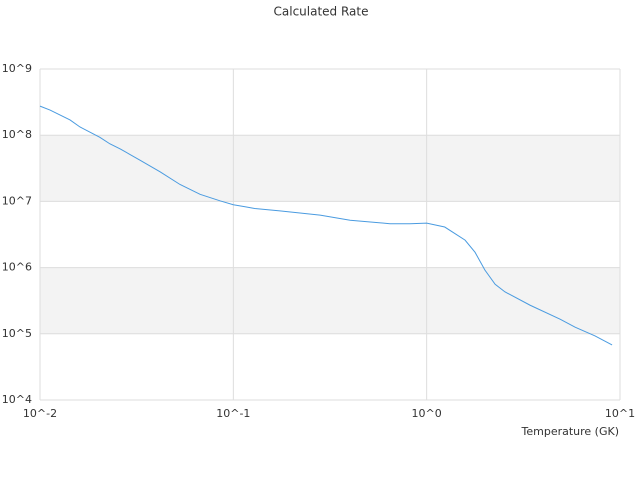 This screenshot has width=640, height=480. I want to click on y-tick-label: 10^9, so click(17, 68).